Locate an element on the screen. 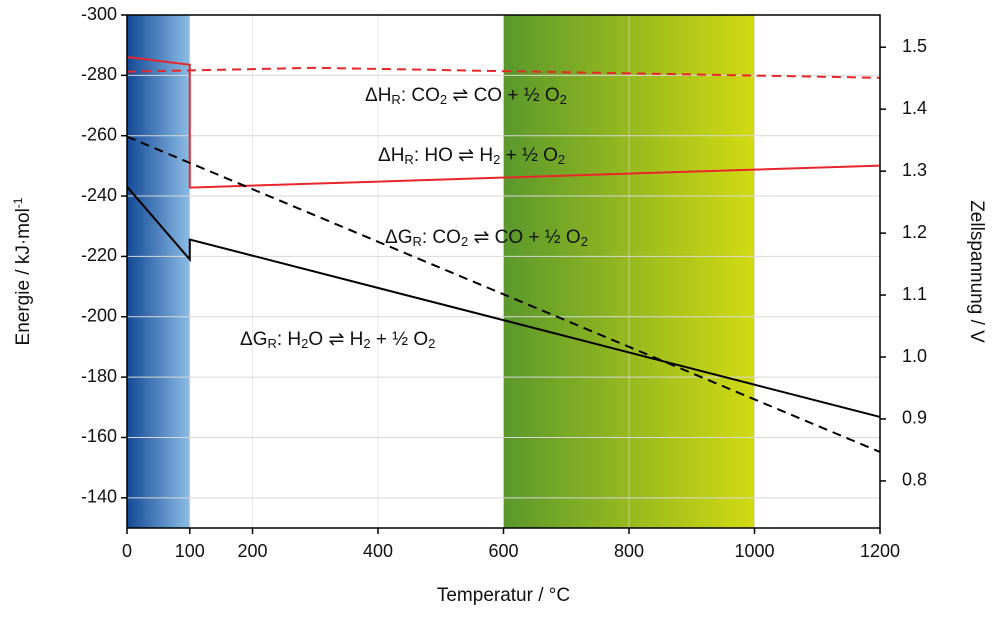 The width and height of the screenshot is (1000, 618). x-tick-label: 1000 is located at coordinates (754, 551).